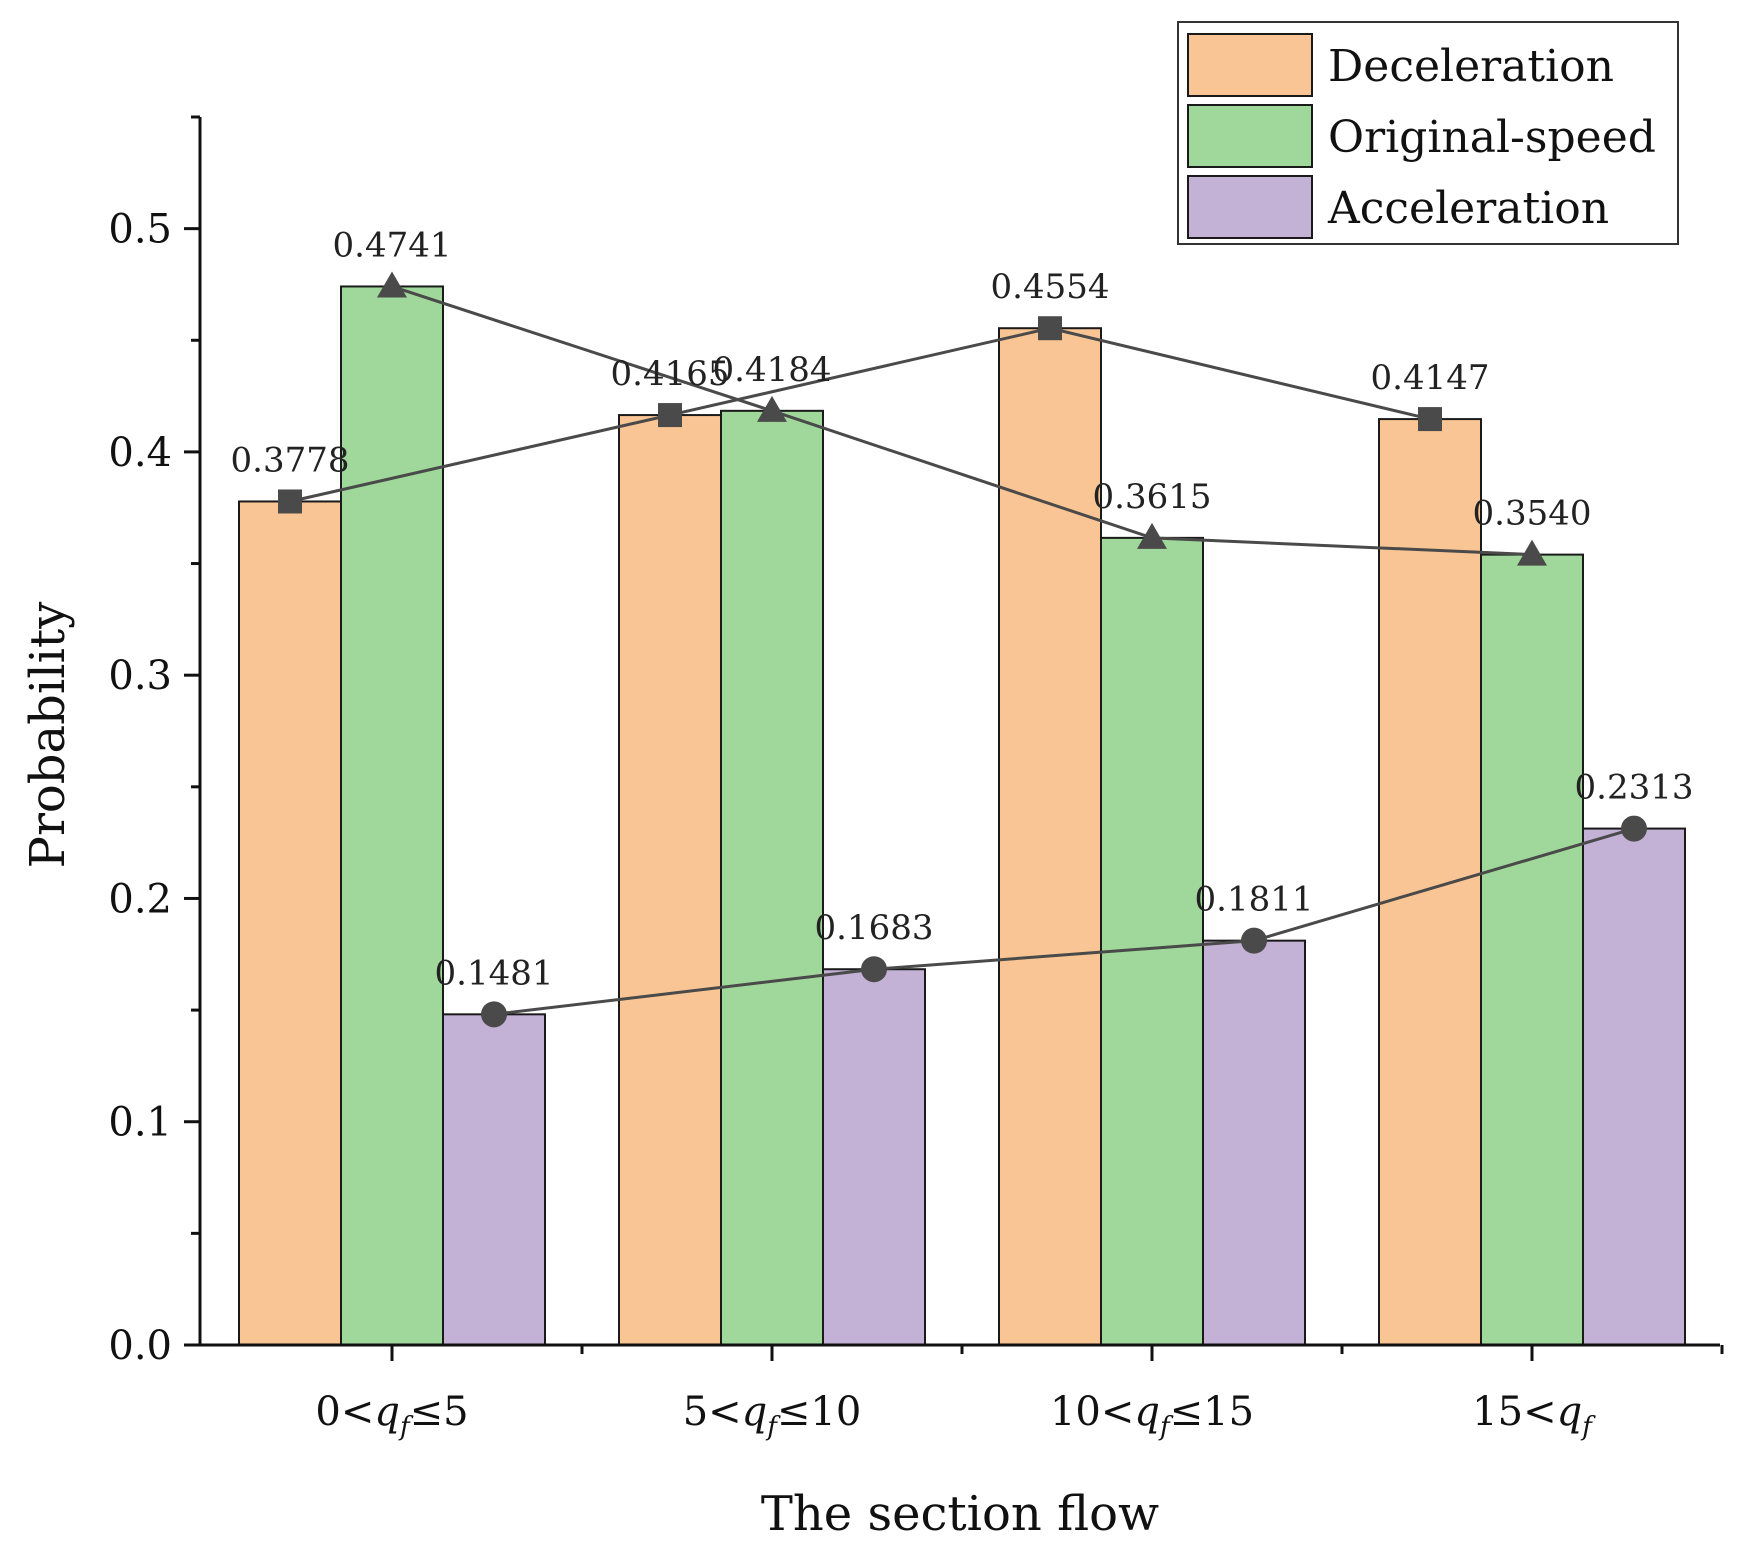  What do you see at coordinates (1250, 136) in the screenshot?
I see `legend-swatch-original-speed` at bounding box center [1250, 136].